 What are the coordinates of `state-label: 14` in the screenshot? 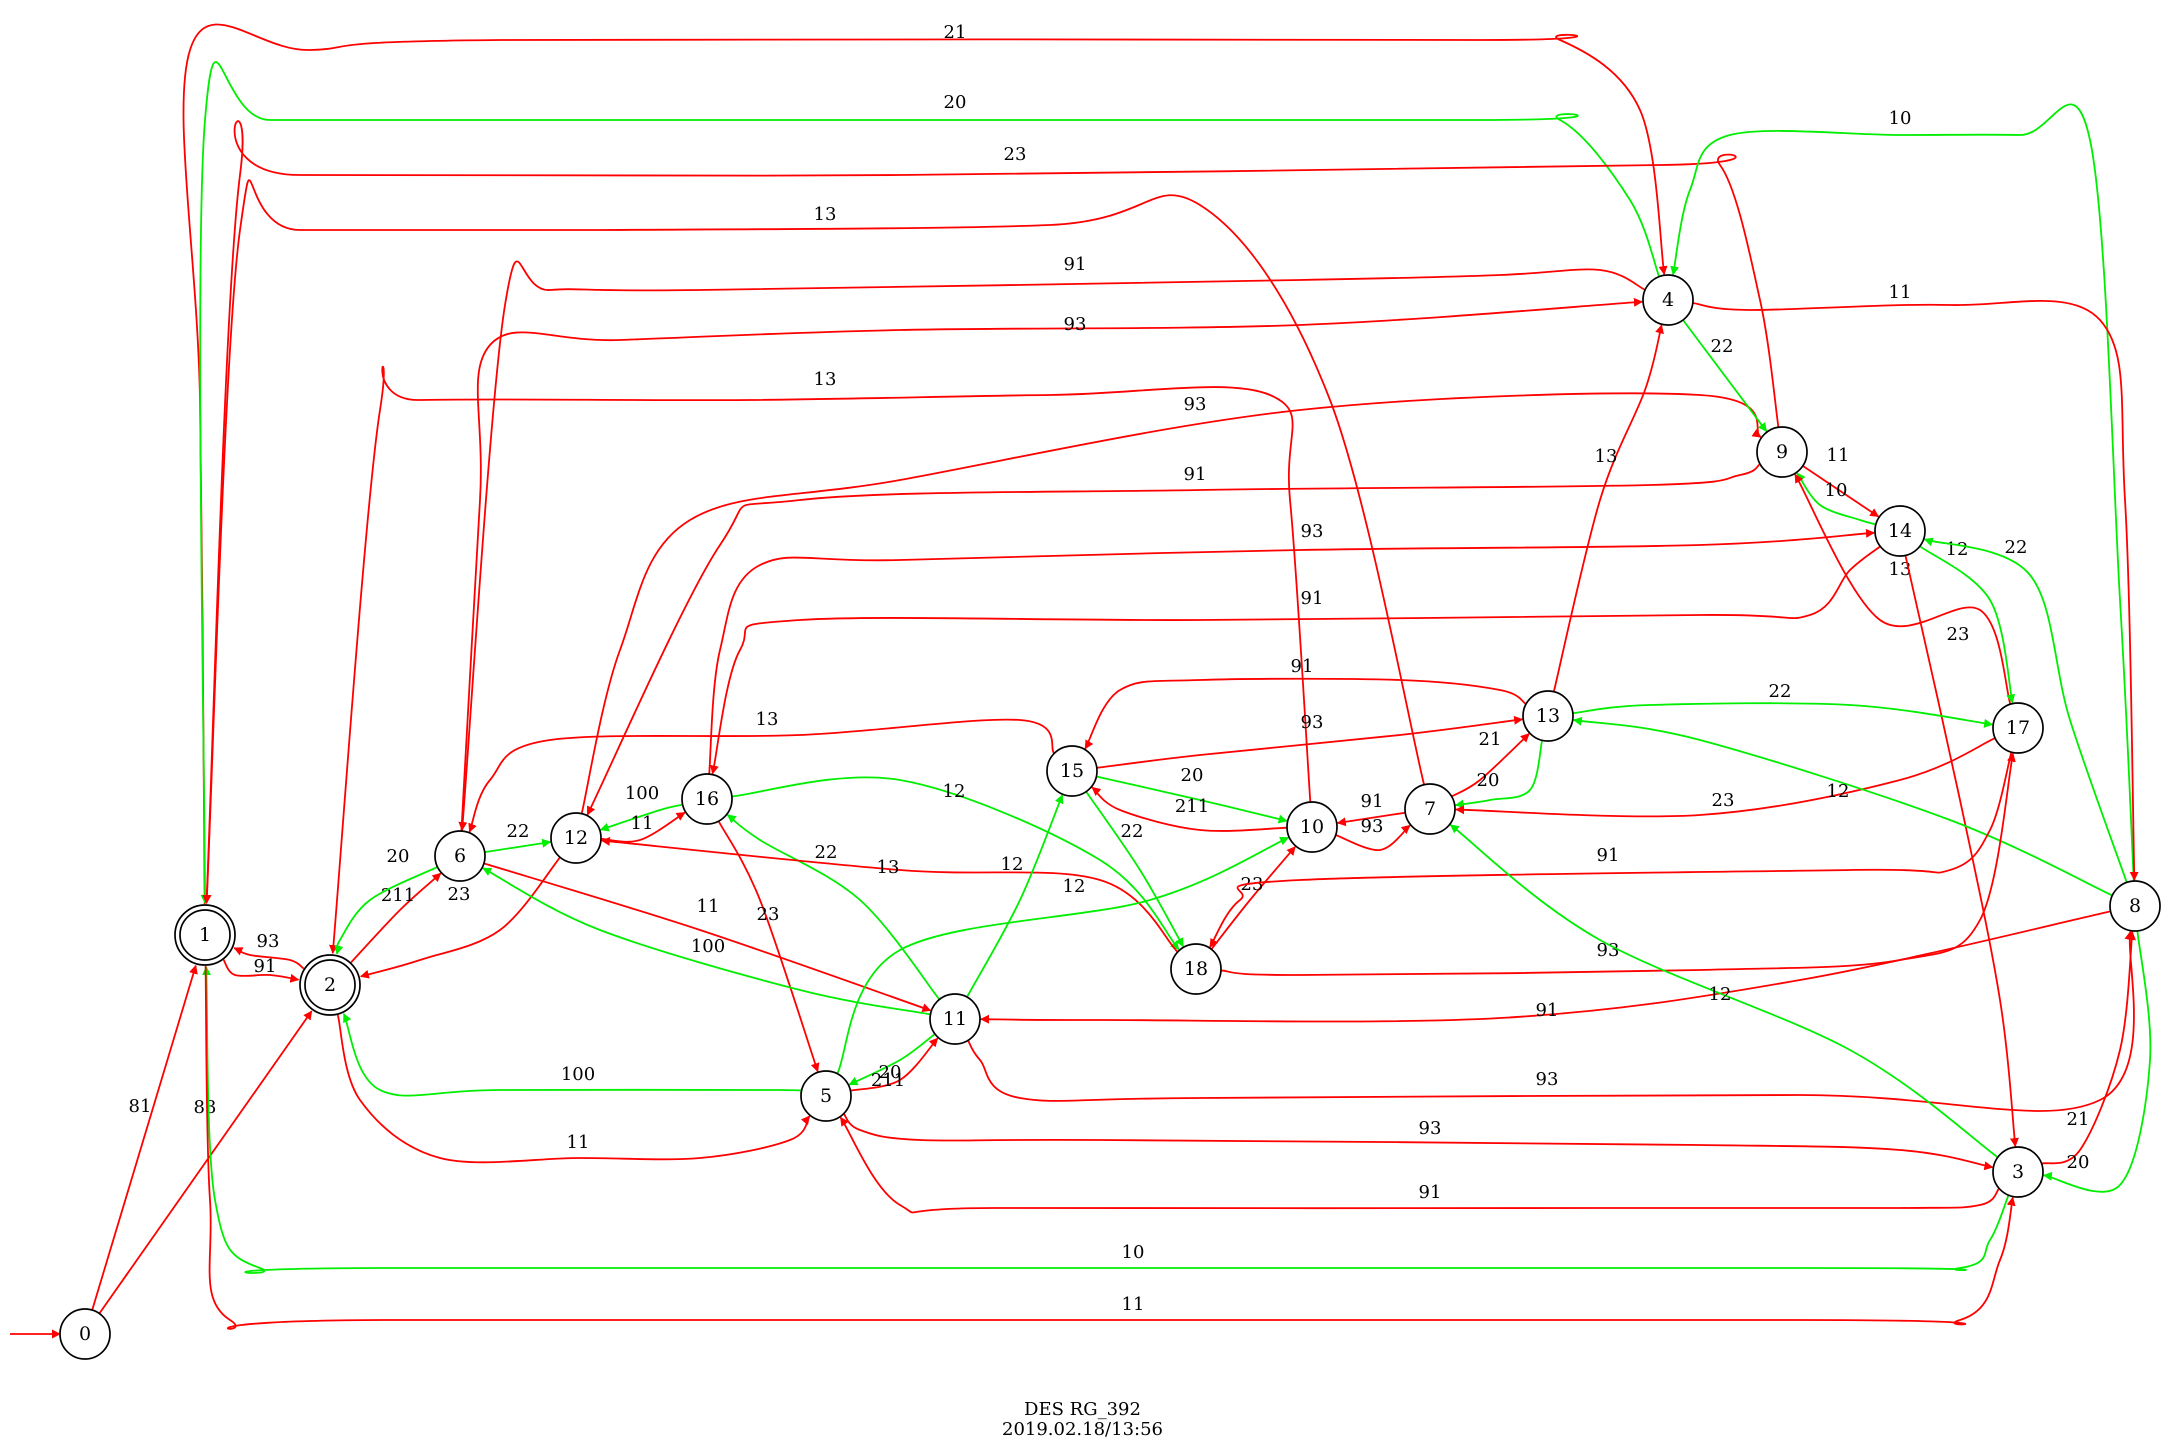 It's located at (1900, 531).